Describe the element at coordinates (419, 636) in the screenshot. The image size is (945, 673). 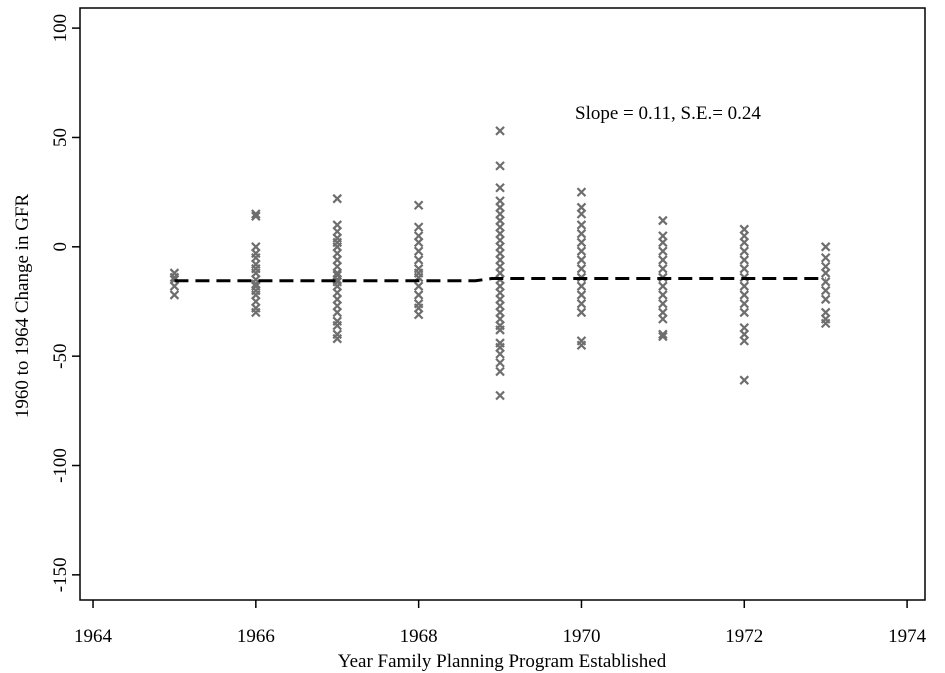
I see `x-tick-label: 1968` at that location.